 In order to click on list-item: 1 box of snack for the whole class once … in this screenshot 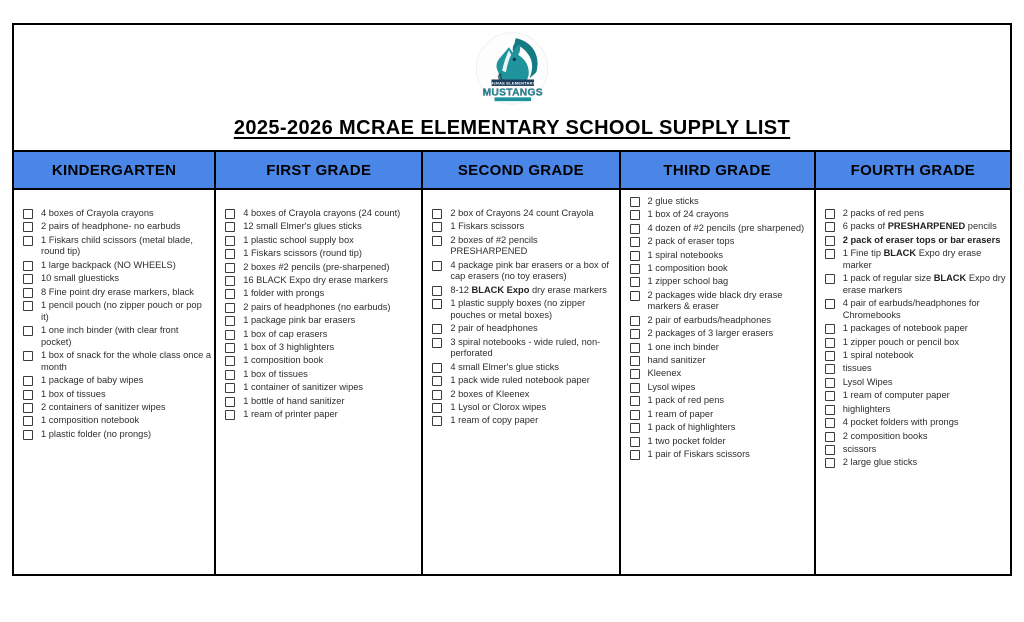, I will do `click(116, 361)`.